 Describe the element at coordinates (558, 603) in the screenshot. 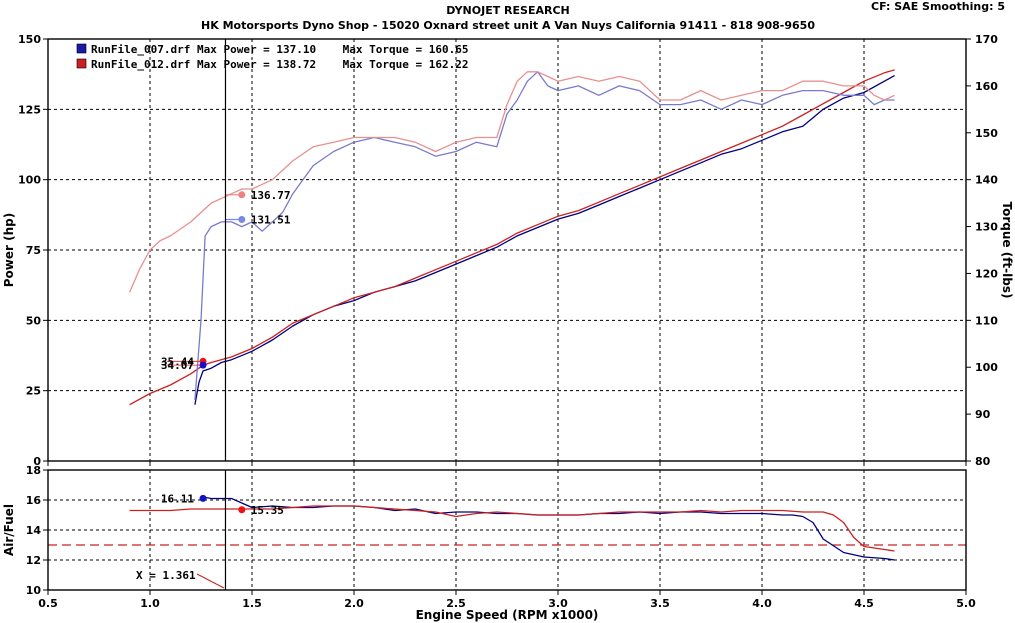

I see `tick-label-x-3-0: 3.0` at that location.